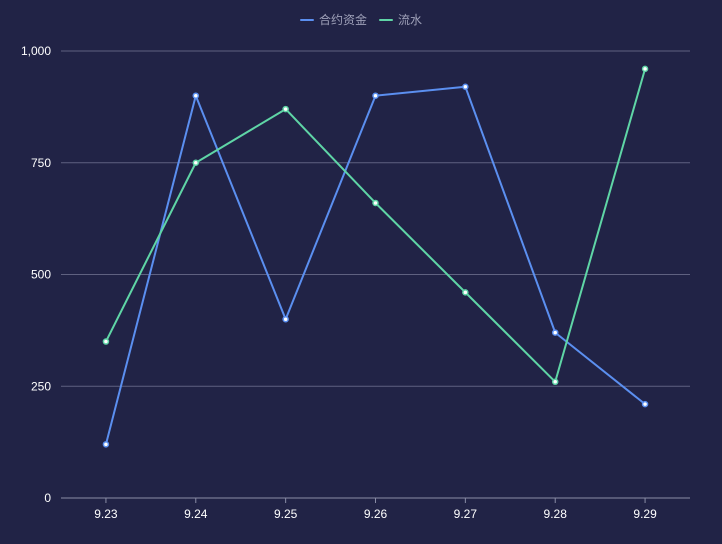 The width and height of the screenshot is (722, 544). Describe the element at coordinates (41, 386) in the screenshot. I see `y-tick-label: 250` at that location.